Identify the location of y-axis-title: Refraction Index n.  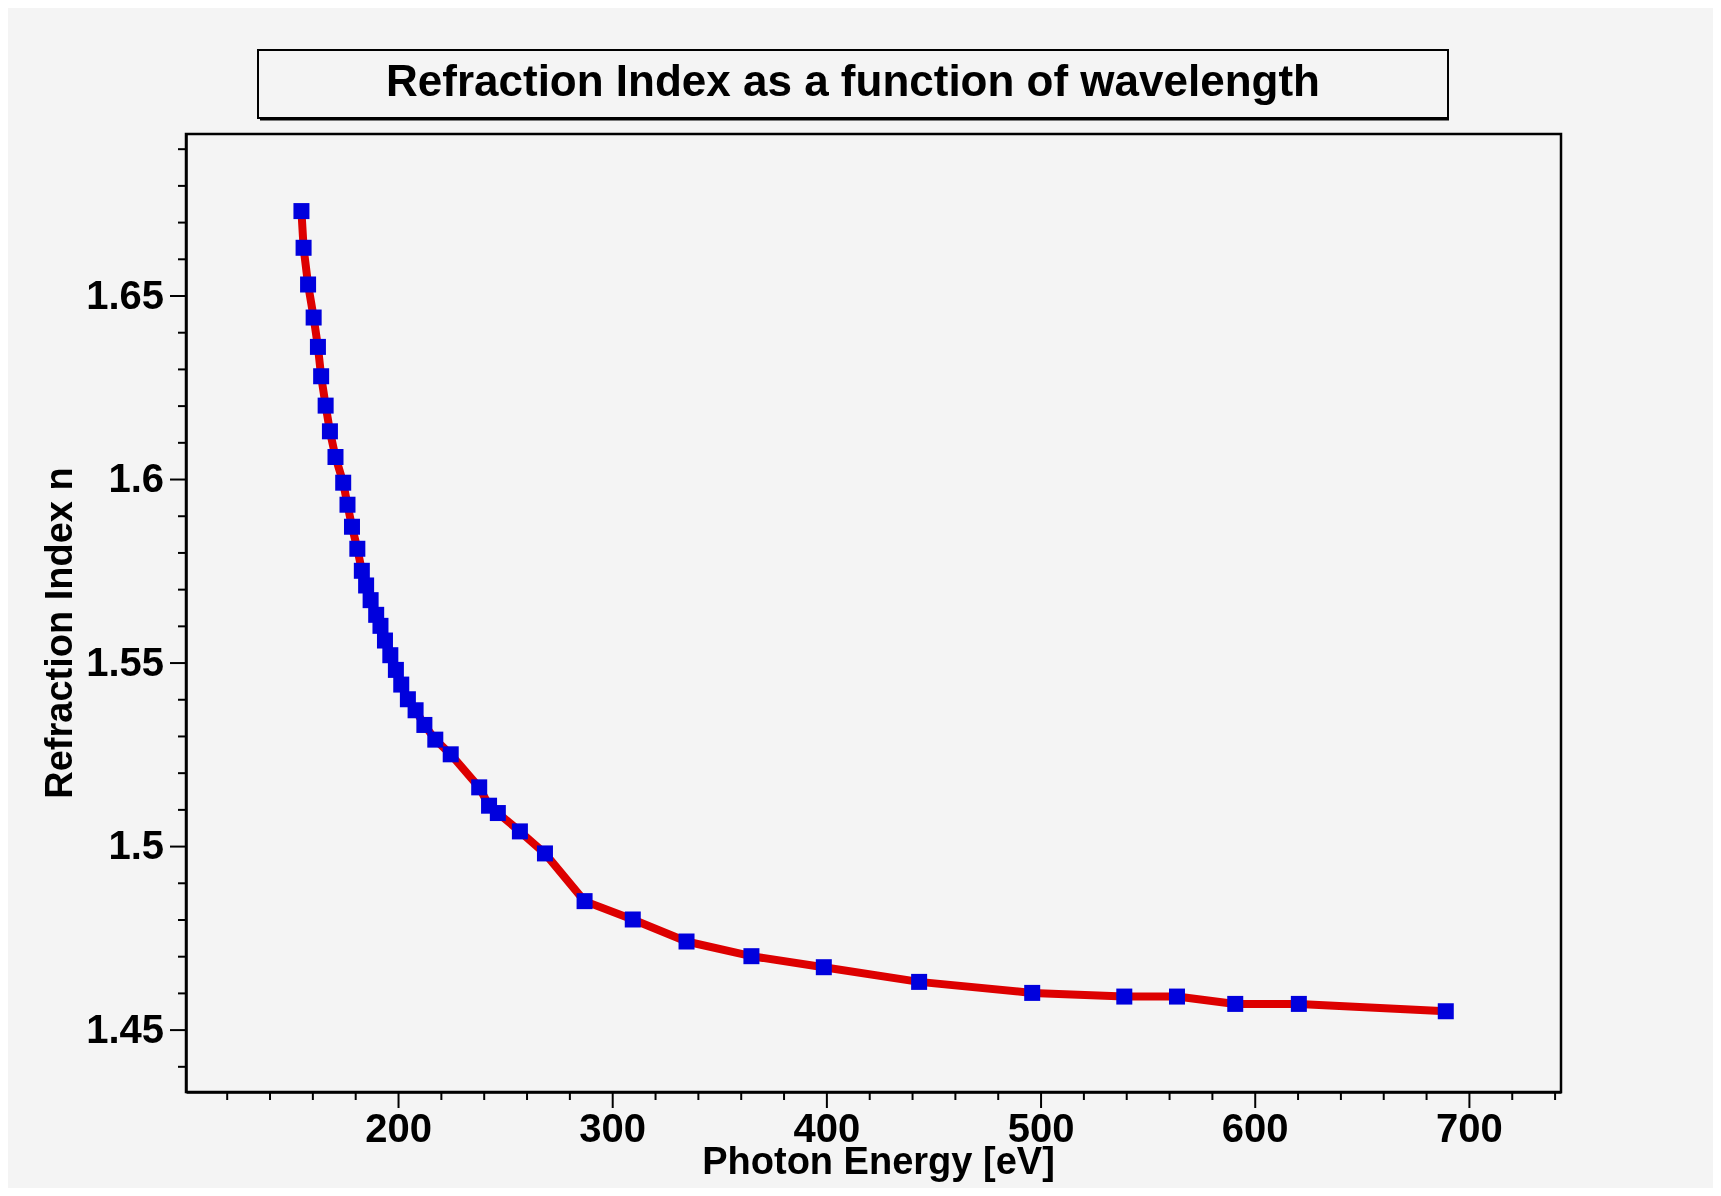
(59, 633).